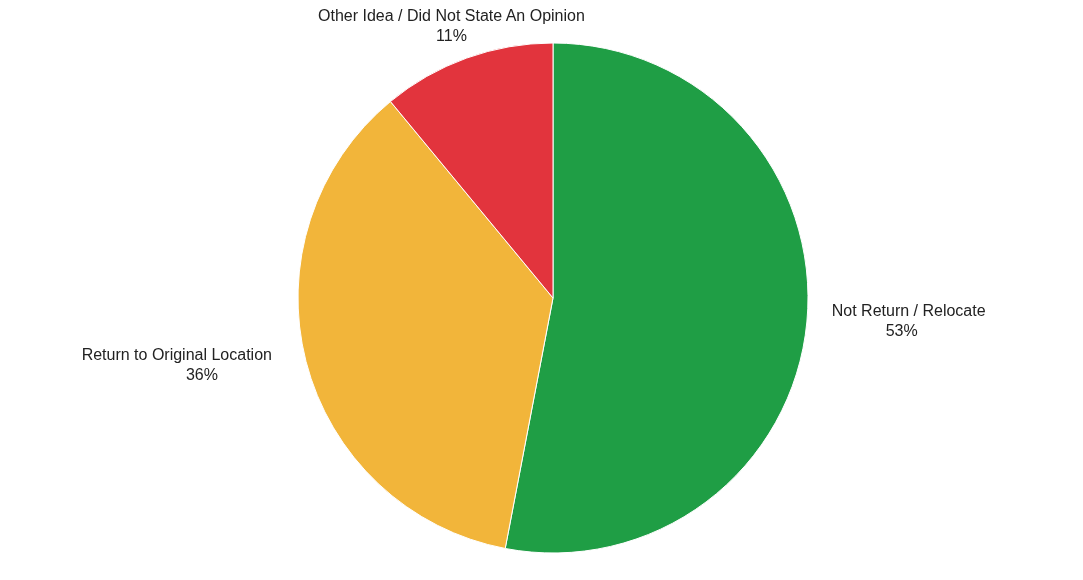  What do you see at coordinates (201, 374) in the screenshot?
I see `data-label: 36%` at bounding box center [201, 374].